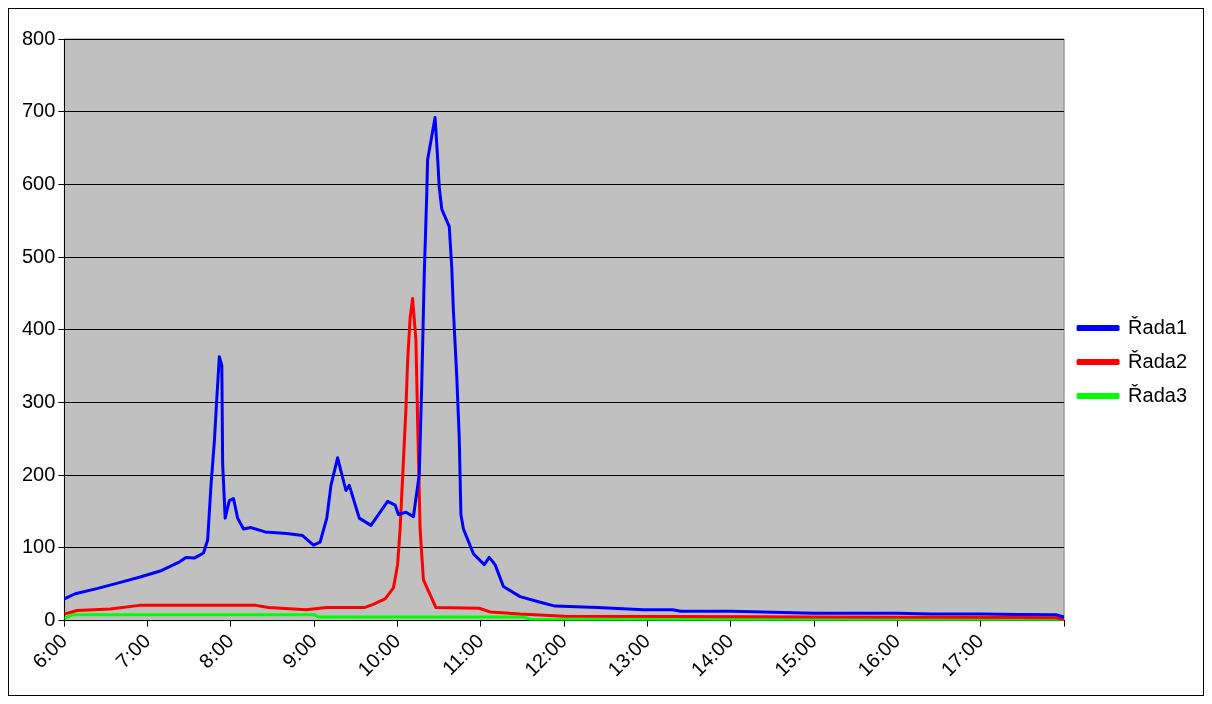  Describe the element at coordinates (38, 401) in the screenshot. I see `y-tick-label: 300` at that location.